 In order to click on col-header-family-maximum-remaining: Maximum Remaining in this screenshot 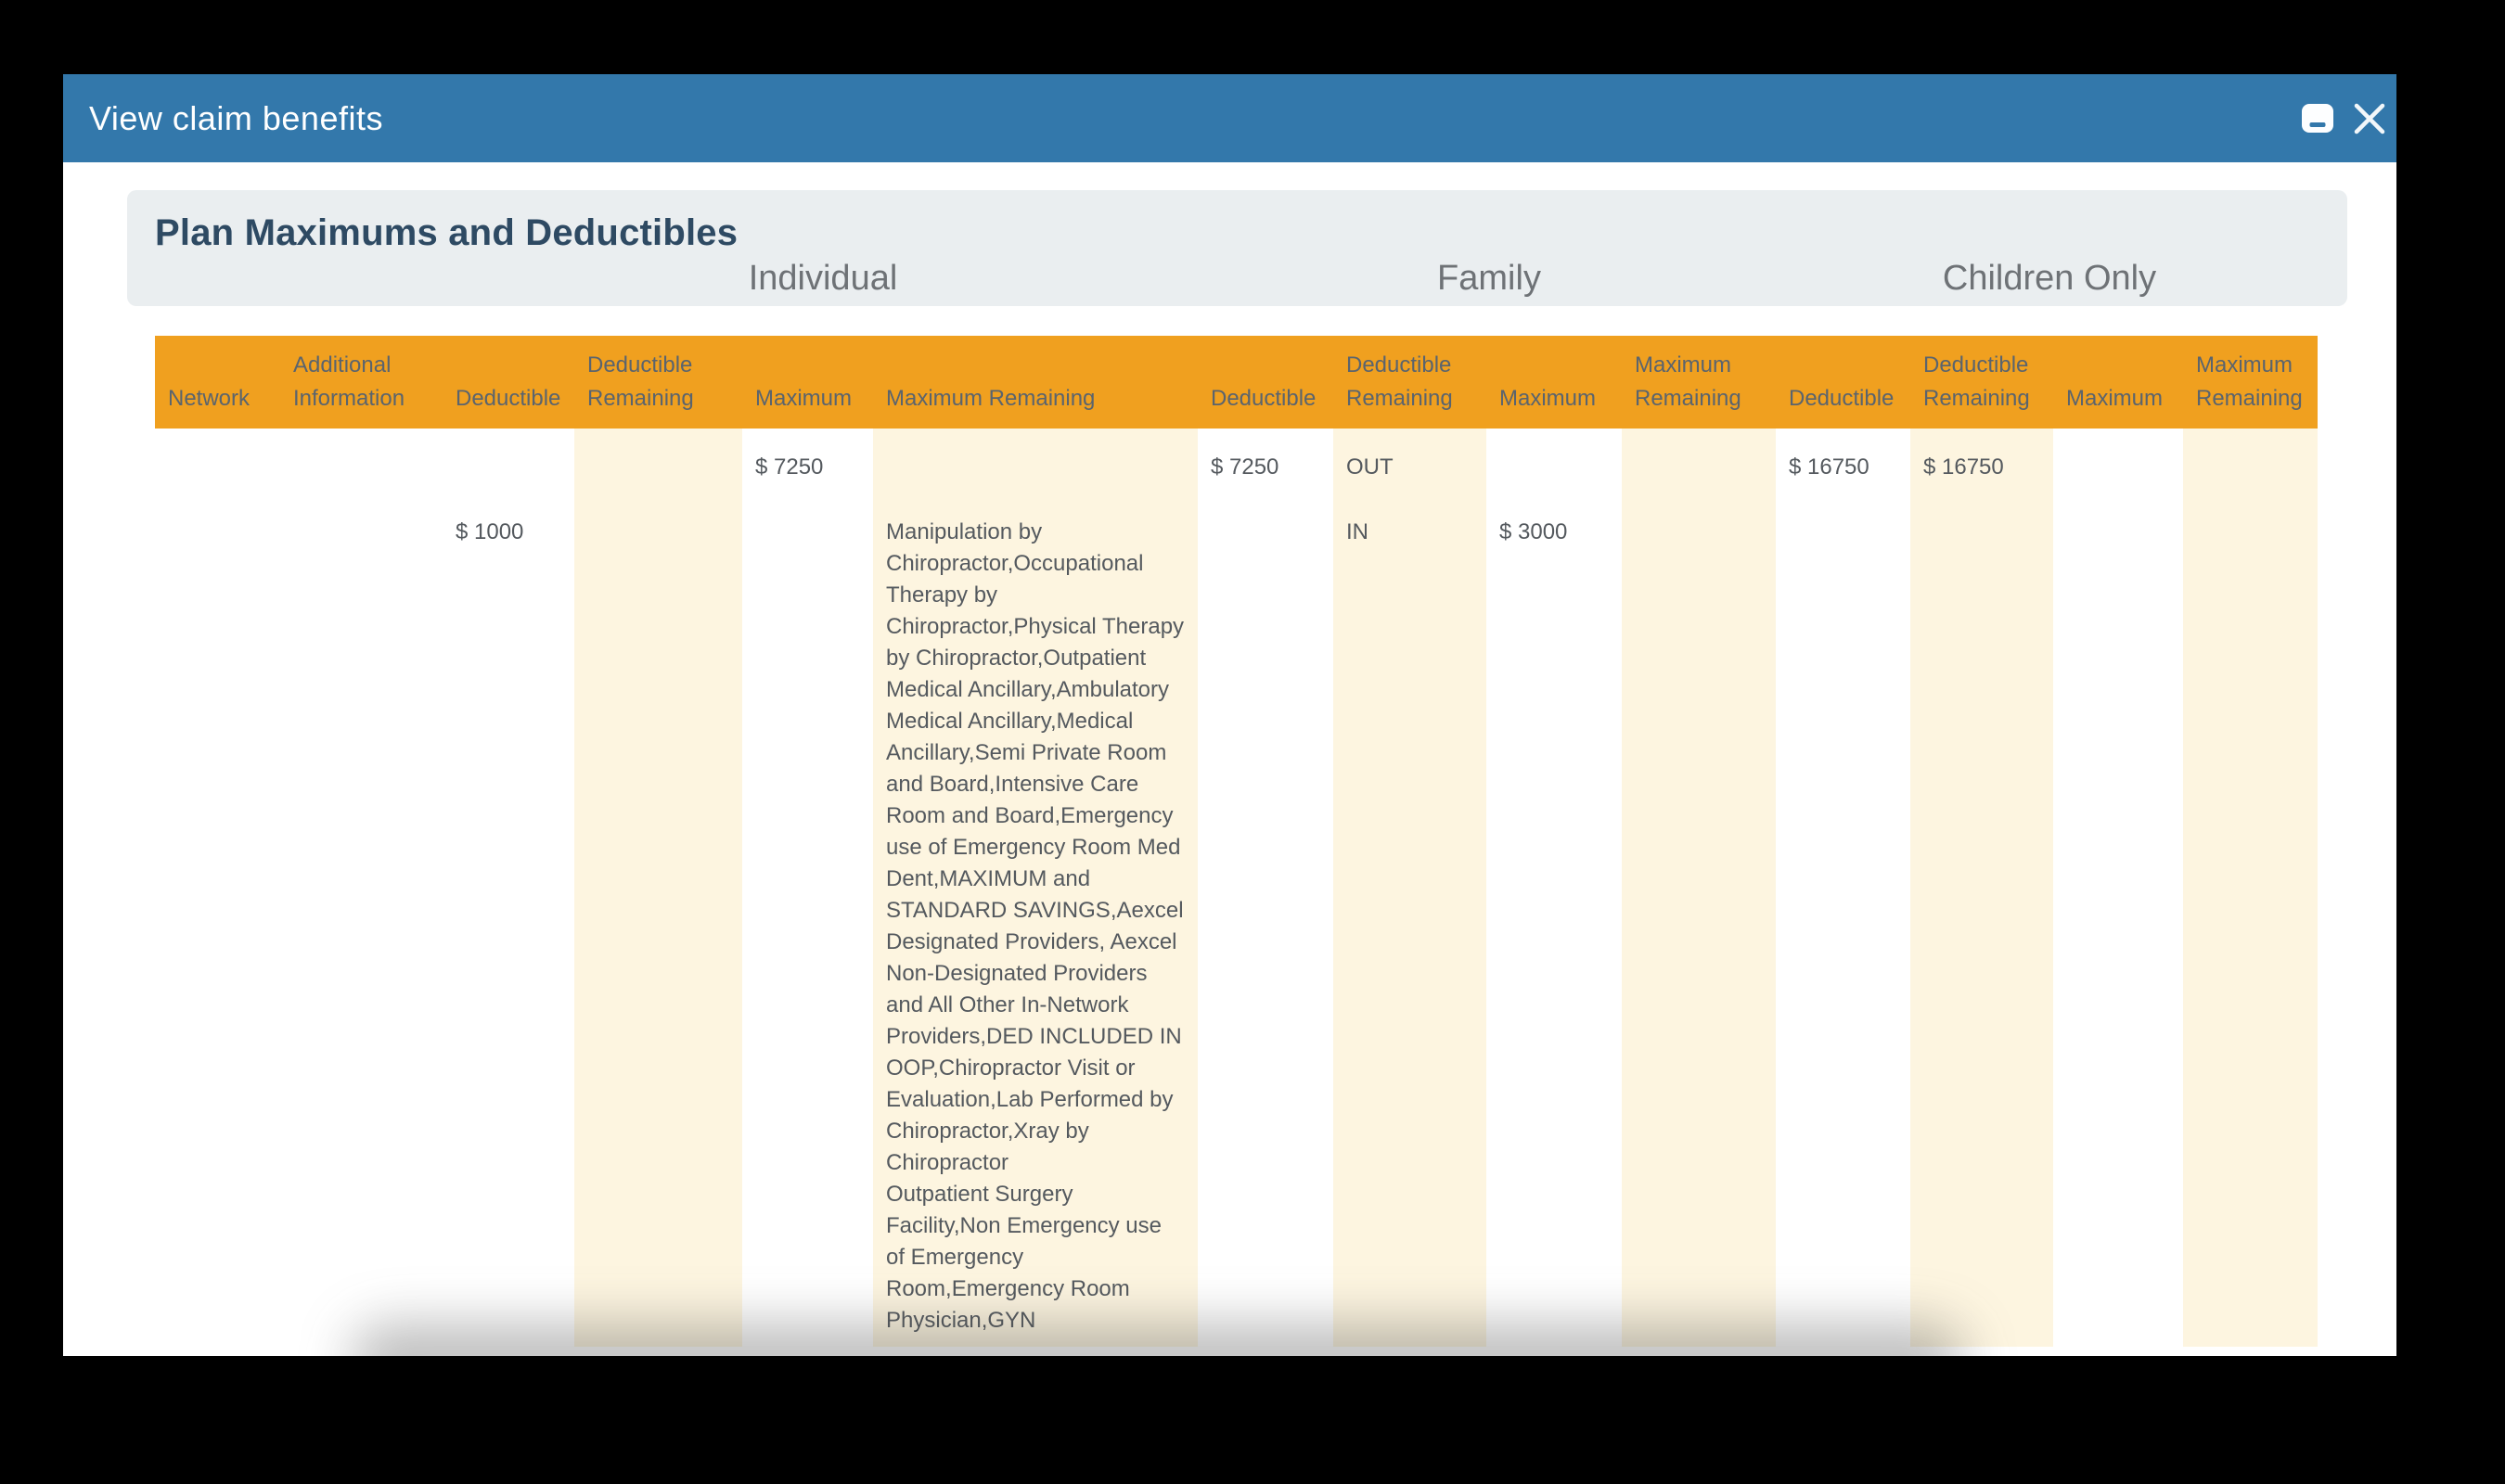, I will do `click(1699, 382)`.